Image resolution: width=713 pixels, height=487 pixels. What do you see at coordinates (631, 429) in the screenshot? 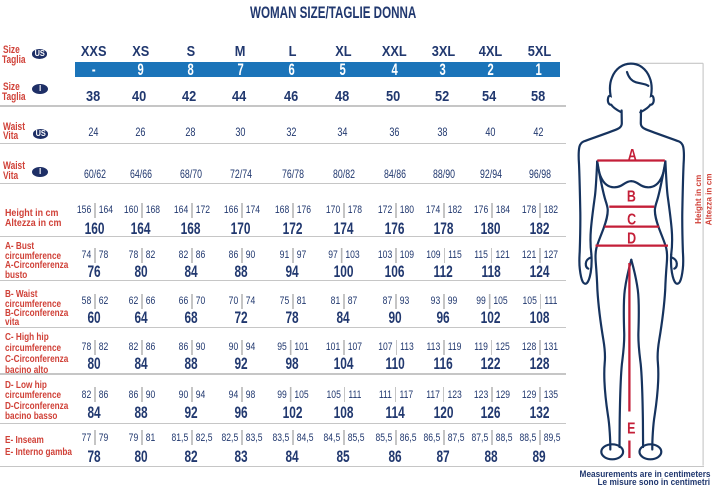
I see `svg-text: E` at bounding box center [631, 429].